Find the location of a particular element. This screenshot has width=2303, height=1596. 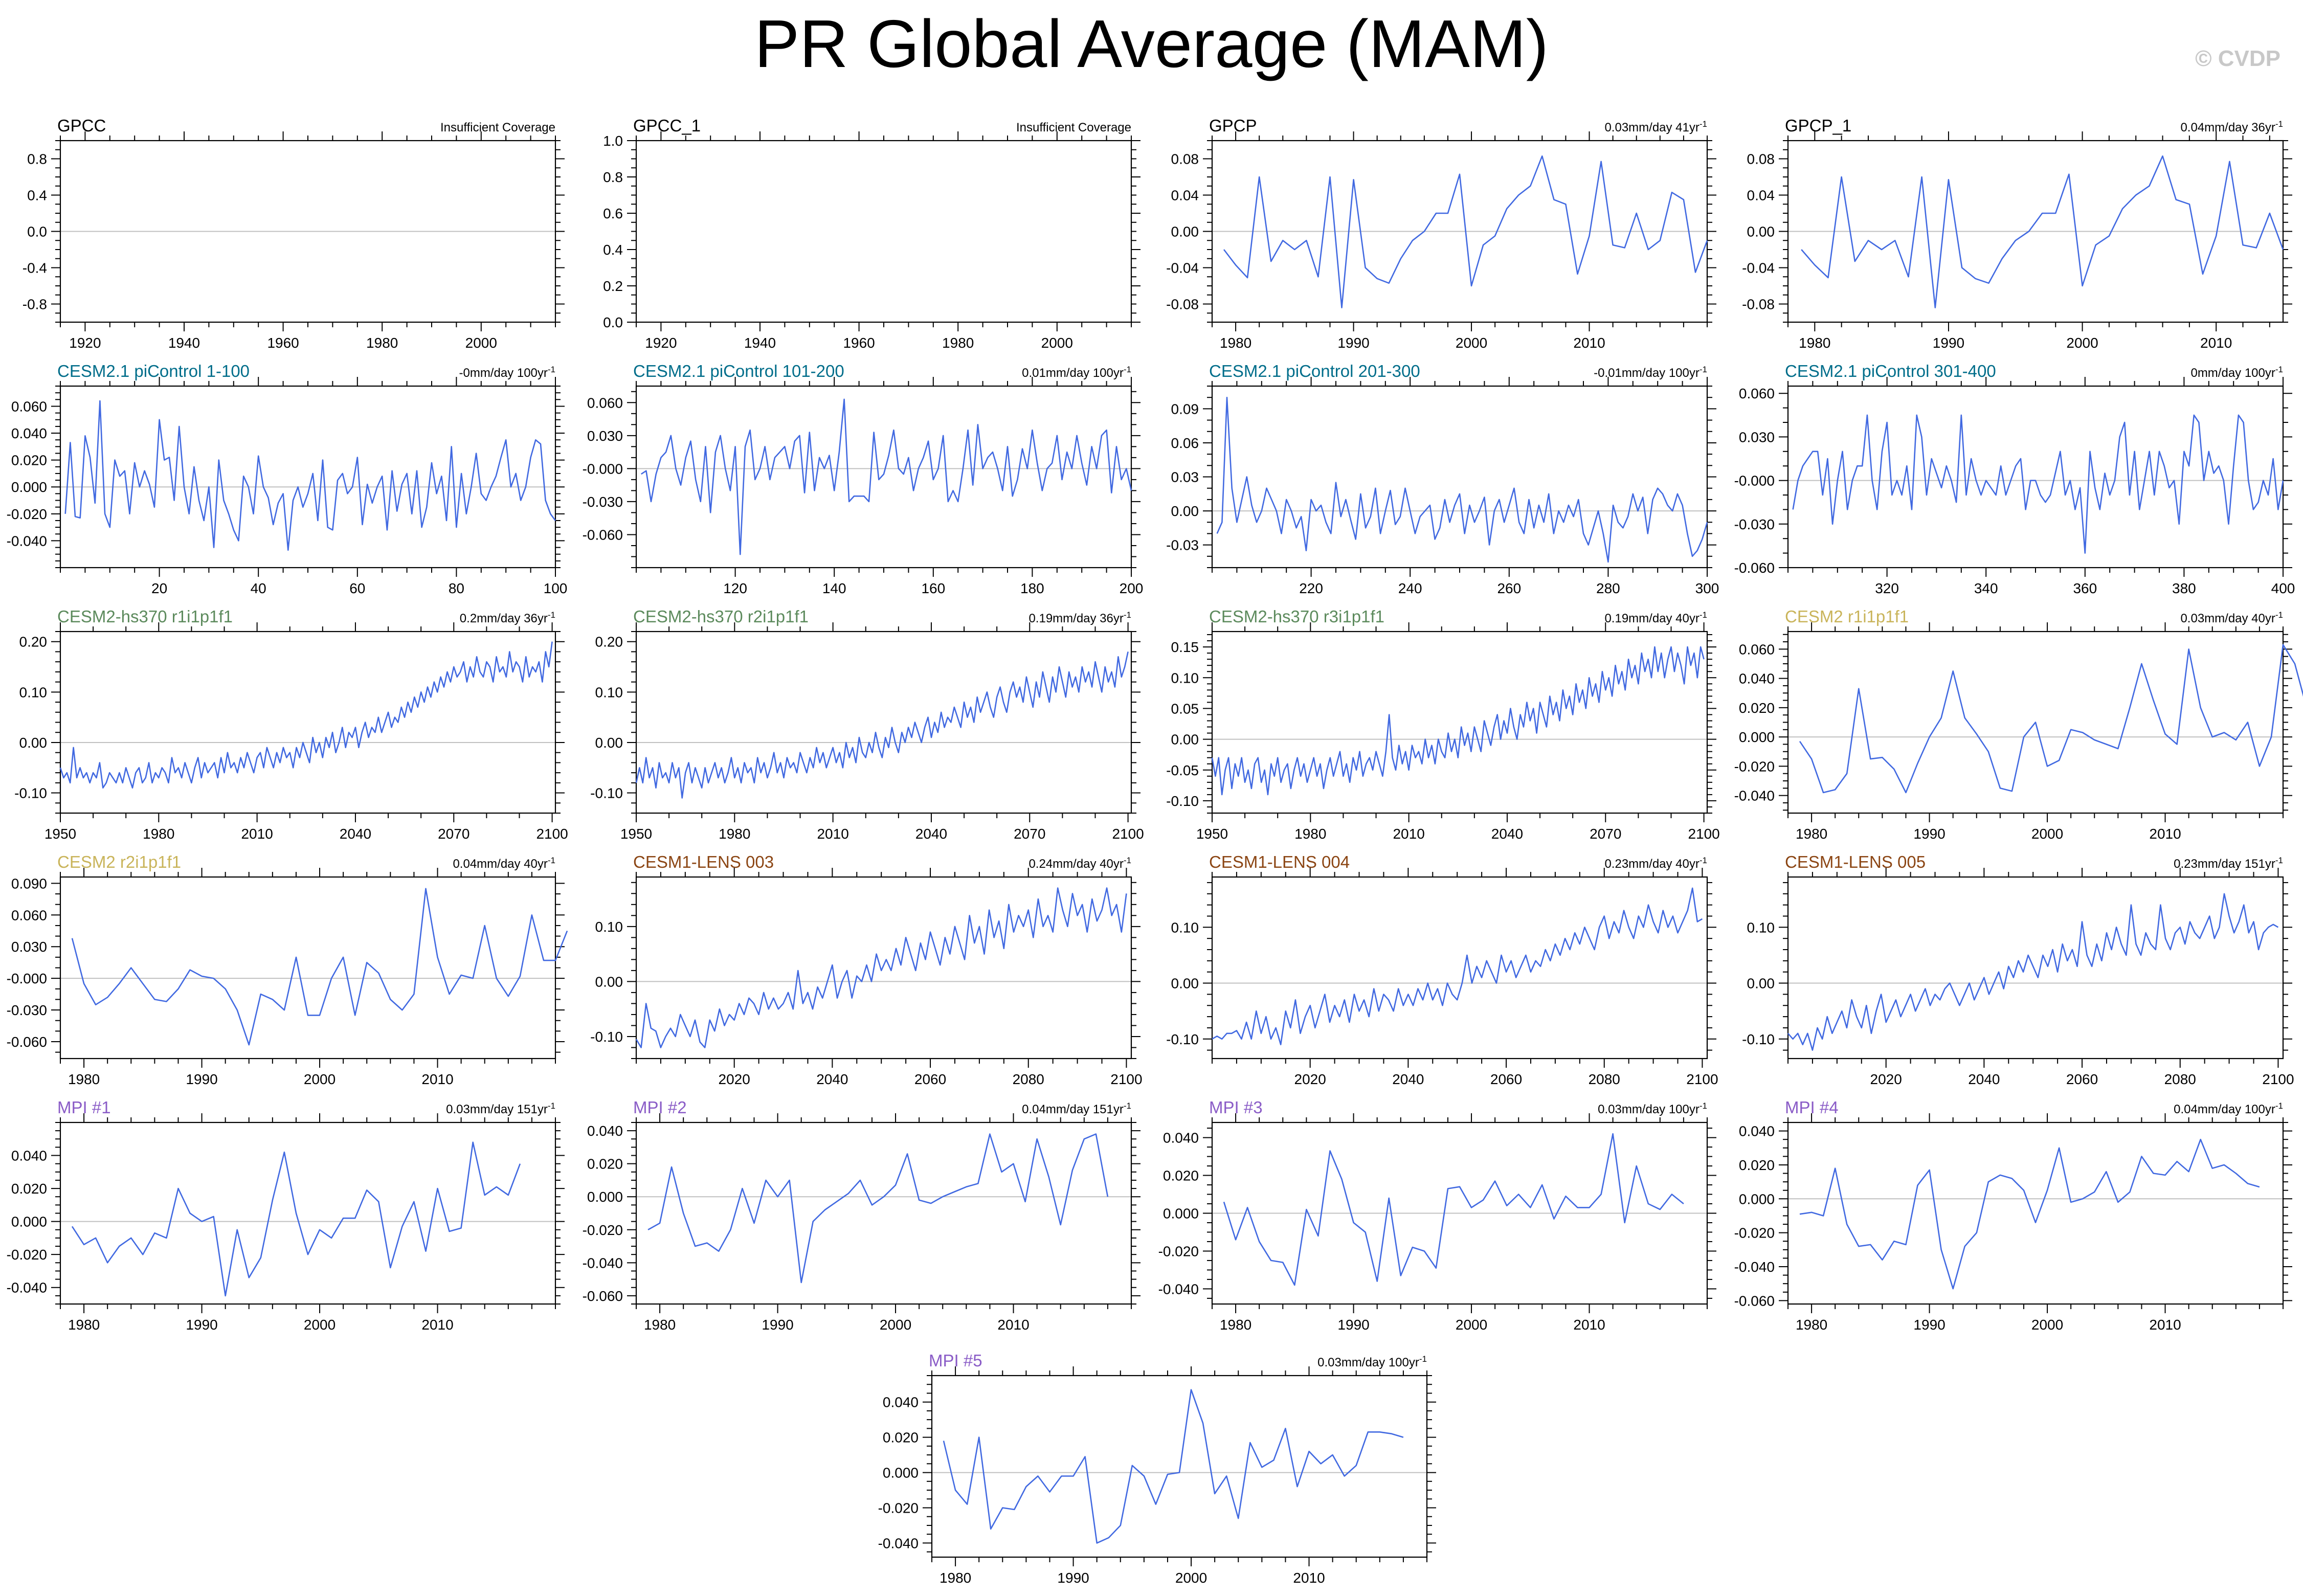

panel-title: GPCC_1 is located at coordinates (667, 126).